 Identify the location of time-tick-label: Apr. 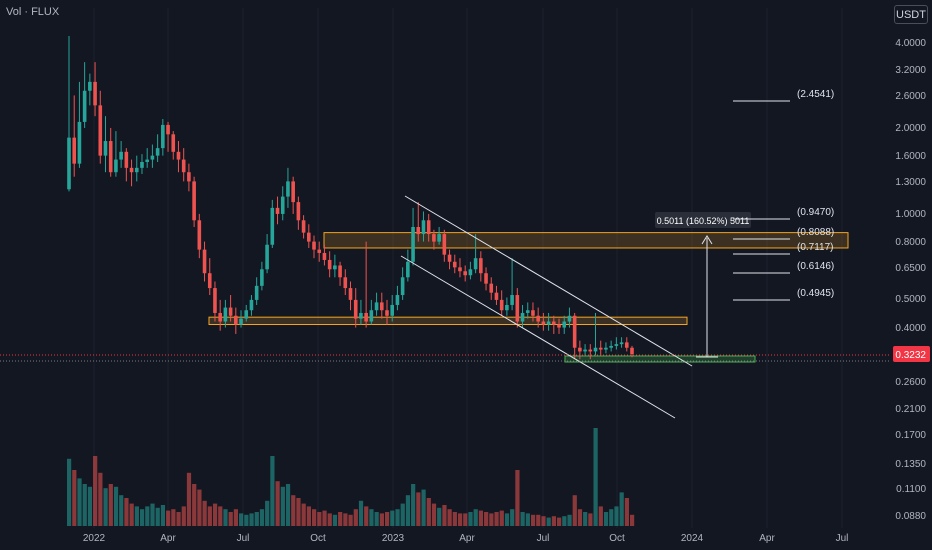
(168, 538).